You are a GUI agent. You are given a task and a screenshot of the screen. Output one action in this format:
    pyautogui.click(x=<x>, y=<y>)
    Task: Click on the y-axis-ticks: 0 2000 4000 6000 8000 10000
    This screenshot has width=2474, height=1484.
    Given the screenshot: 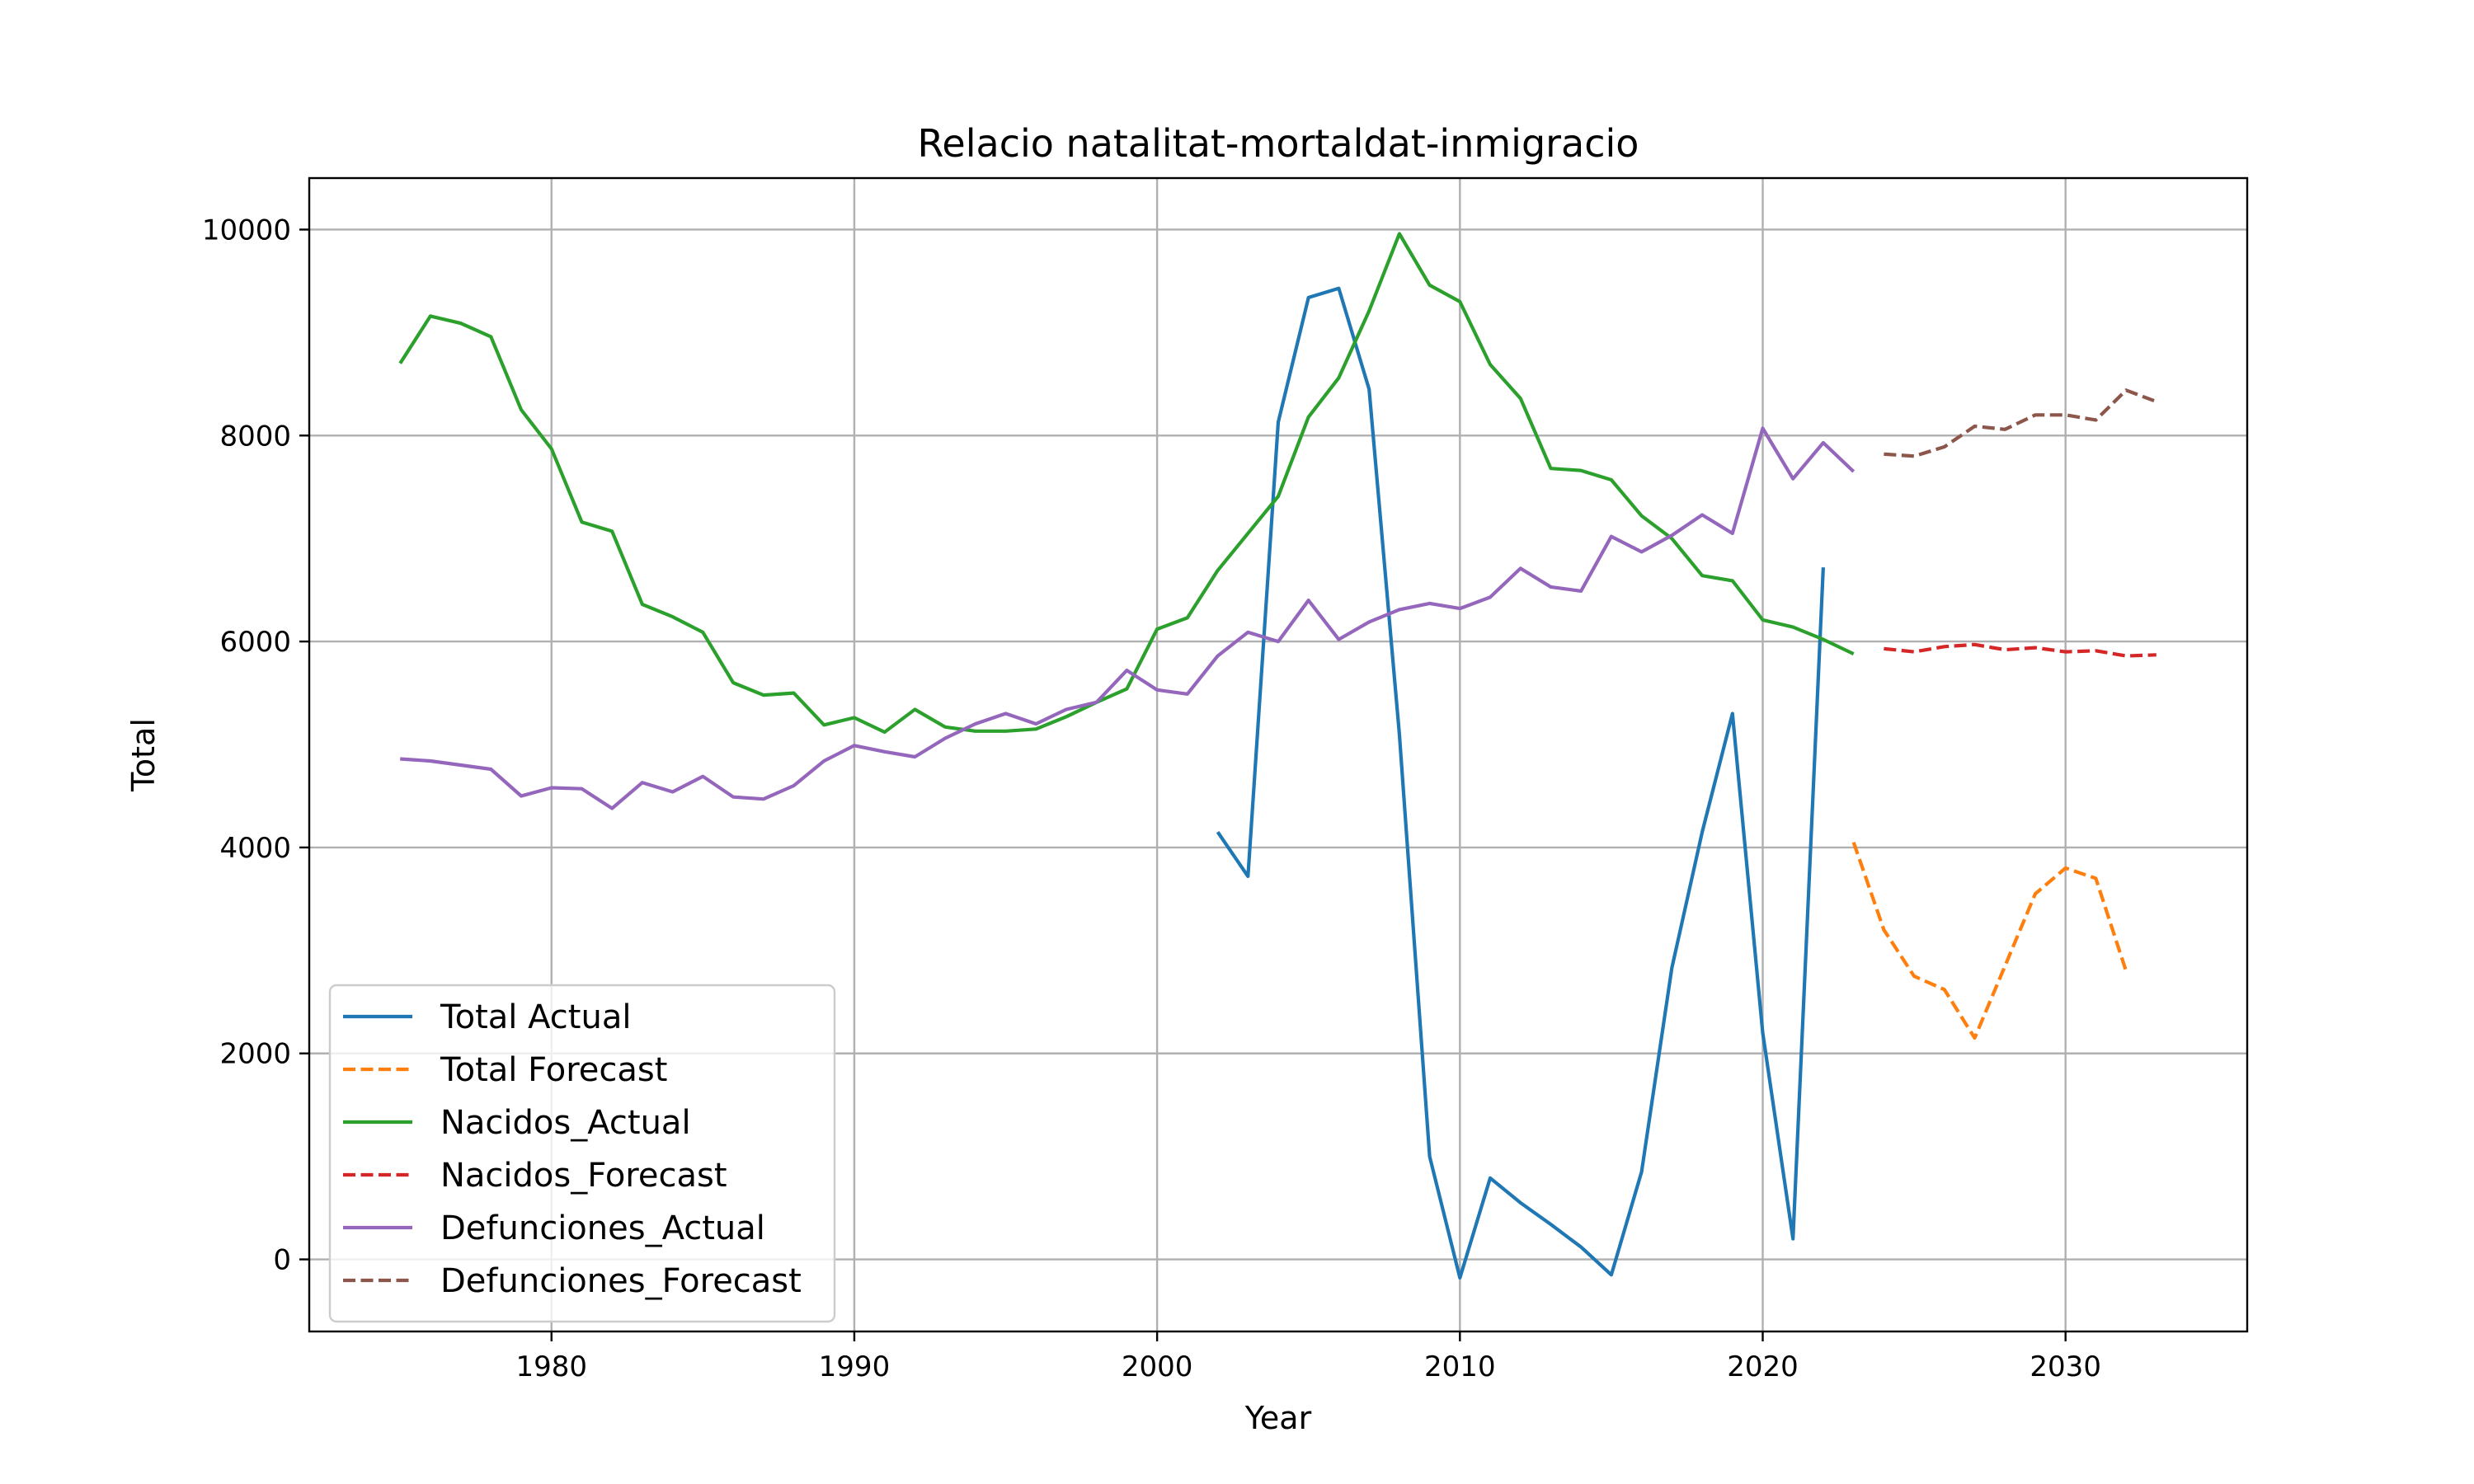 What is the action you would take?
    pyautogui.click(x=255, y=745)
    